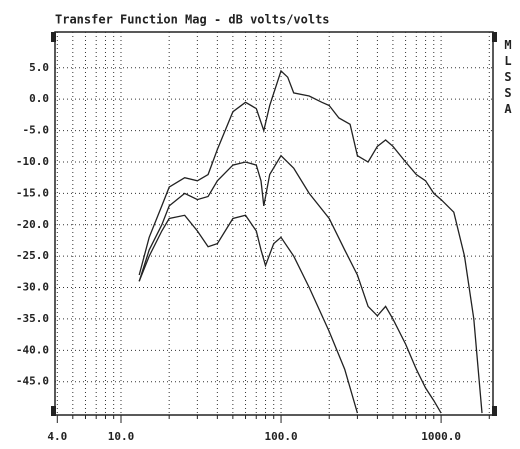 The width and height of the screenshot is (520, 449). Describe the element at coordinates (39, 98) in the screenshot. I see `y-tick-label: 0.0` at that location.